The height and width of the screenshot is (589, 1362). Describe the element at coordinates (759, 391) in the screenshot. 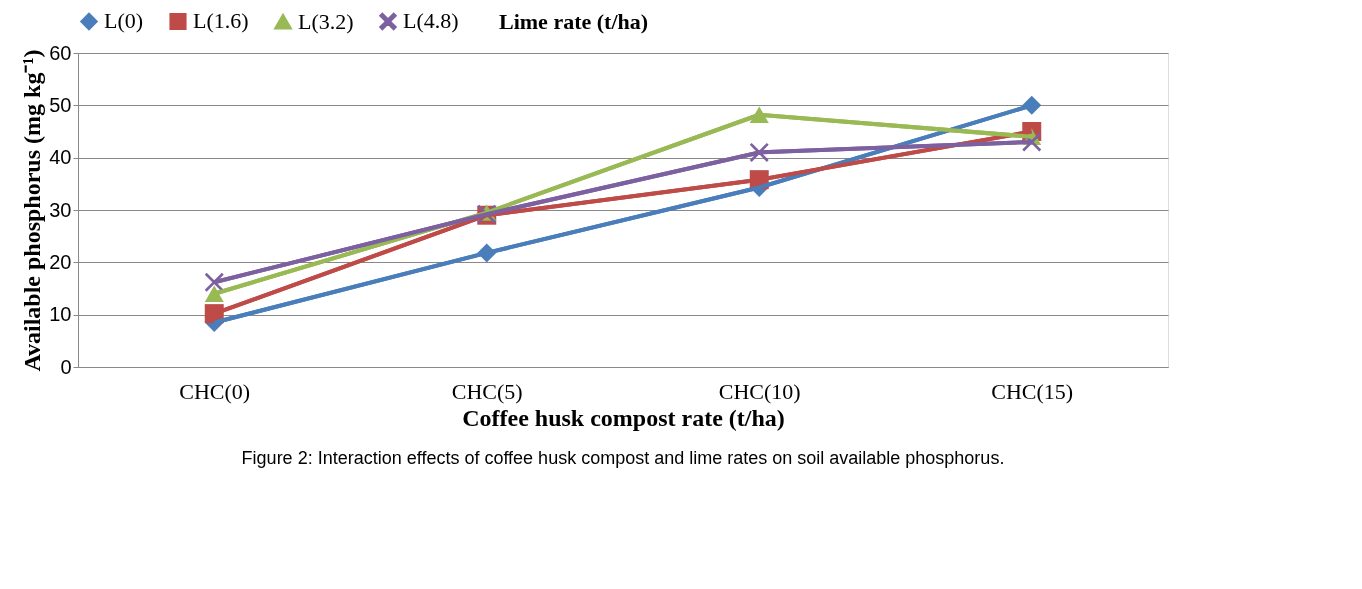

I see `x-tick-label: CHC(10)` at that location.